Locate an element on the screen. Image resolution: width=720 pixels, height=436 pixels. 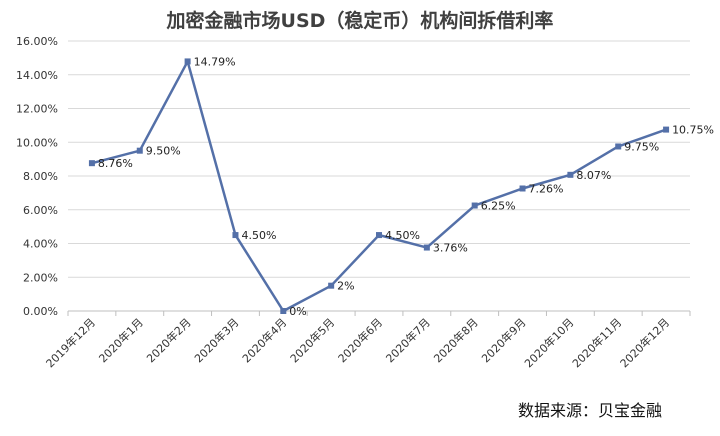
x-tick-label: 2020年5月 is located at coordinates (312, 340).